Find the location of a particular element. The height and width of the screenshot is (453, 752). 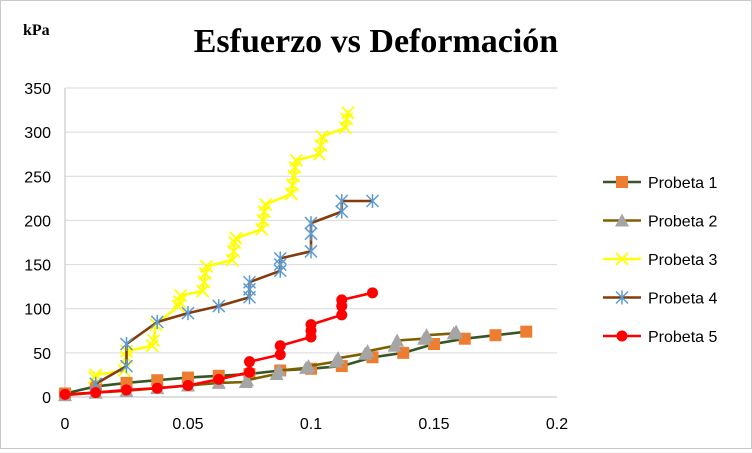

y-tick-label: 350 is located at coordinates (37, 89).